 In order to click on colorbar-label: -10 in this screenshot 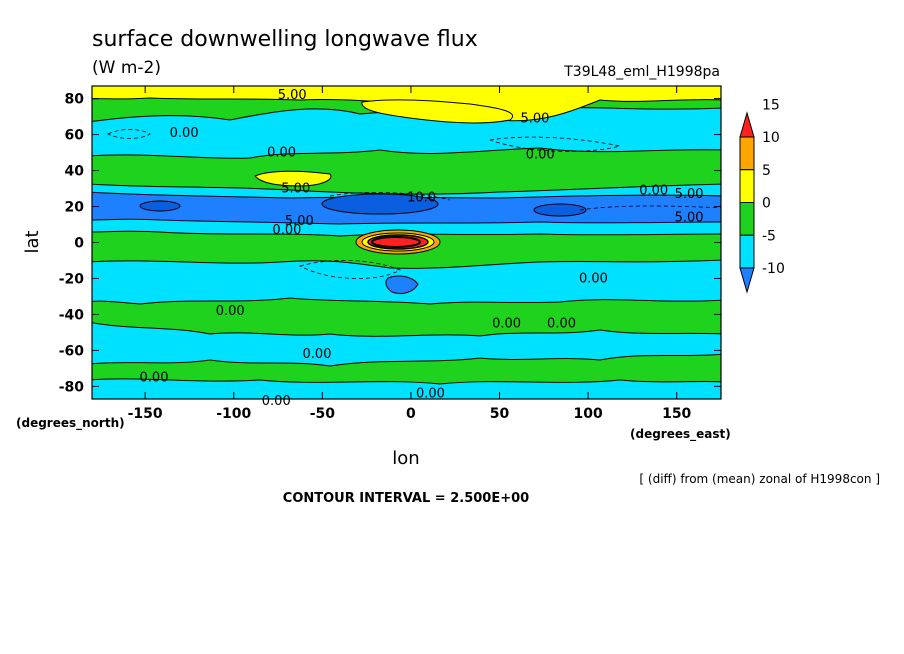, I will do `click(773, 269)`.